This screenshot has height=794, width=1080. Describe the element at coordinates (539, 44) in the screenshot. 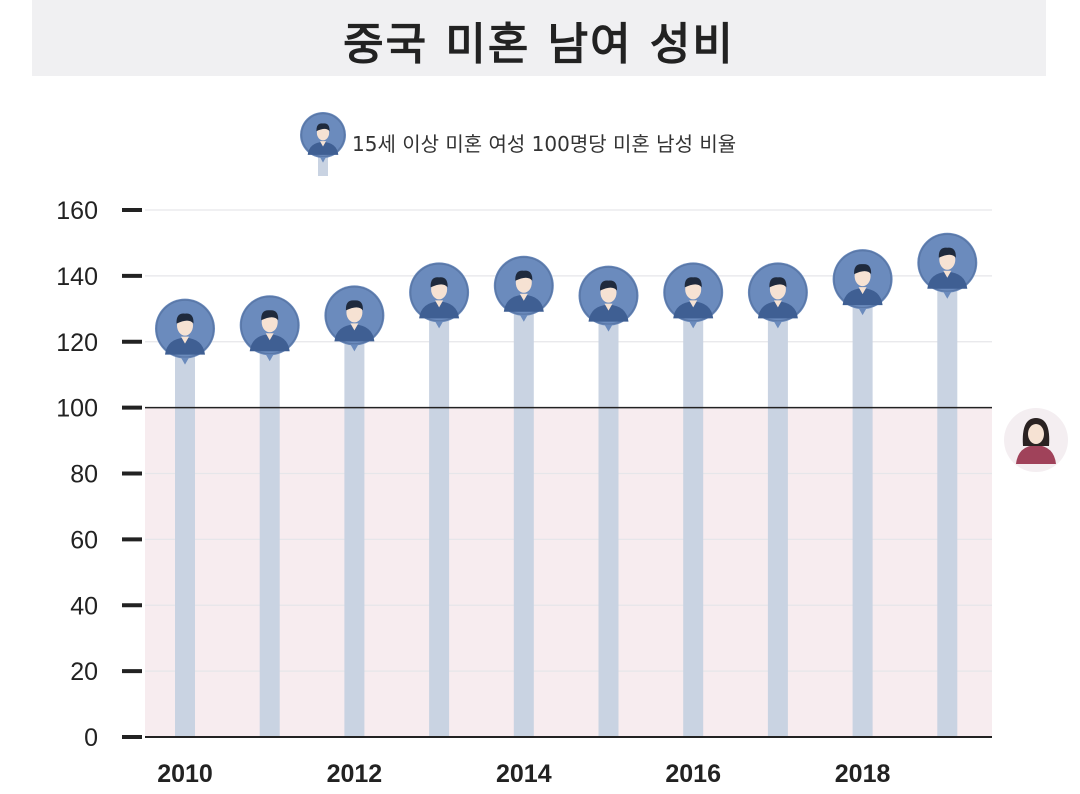

I see `chart-title: 중국 미혼 남여 성비` at that location.